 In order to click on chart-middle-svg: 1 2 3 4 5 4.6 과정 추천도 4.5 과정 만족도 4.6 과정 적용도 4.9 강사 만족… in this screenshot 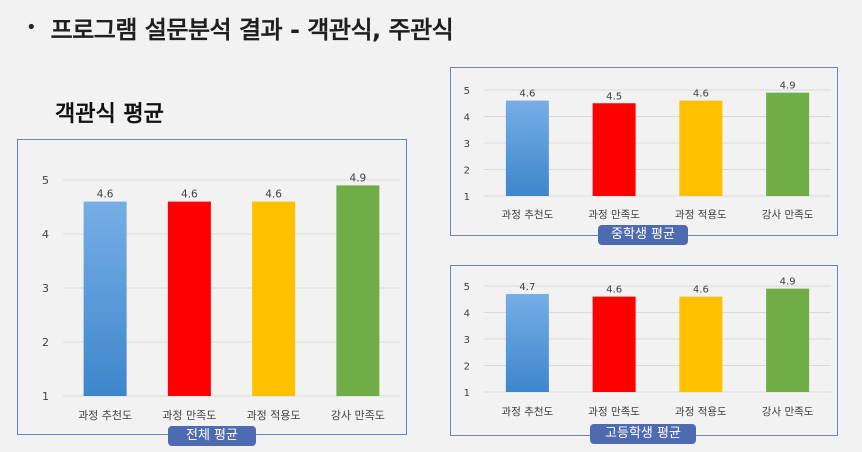, I will do `click(647, 151)`.